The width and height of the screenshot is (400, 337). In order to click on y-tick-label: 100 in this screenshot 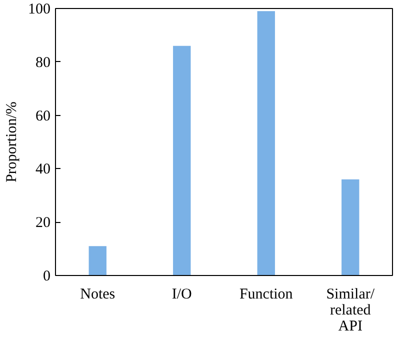, I will do `click(39, 10)`.